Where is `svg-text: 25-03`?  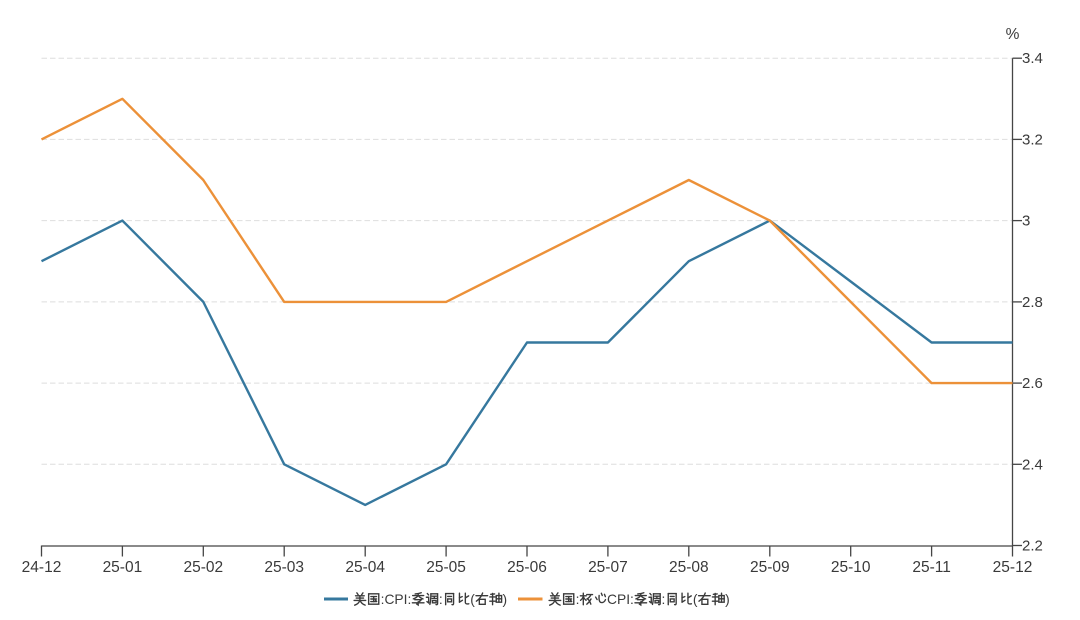
svg-text: 25-03 is located at coordinates (284, 567).